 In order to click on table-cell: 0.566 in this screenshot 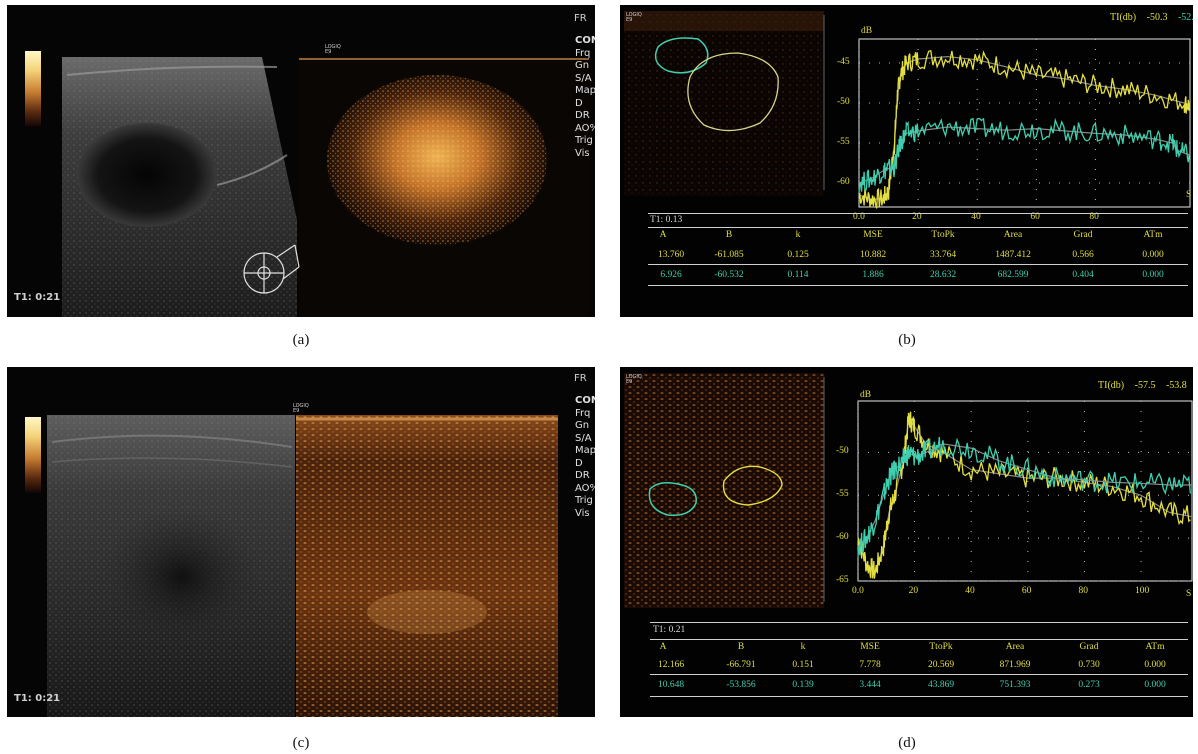, I will do `click(1083, 255)`.